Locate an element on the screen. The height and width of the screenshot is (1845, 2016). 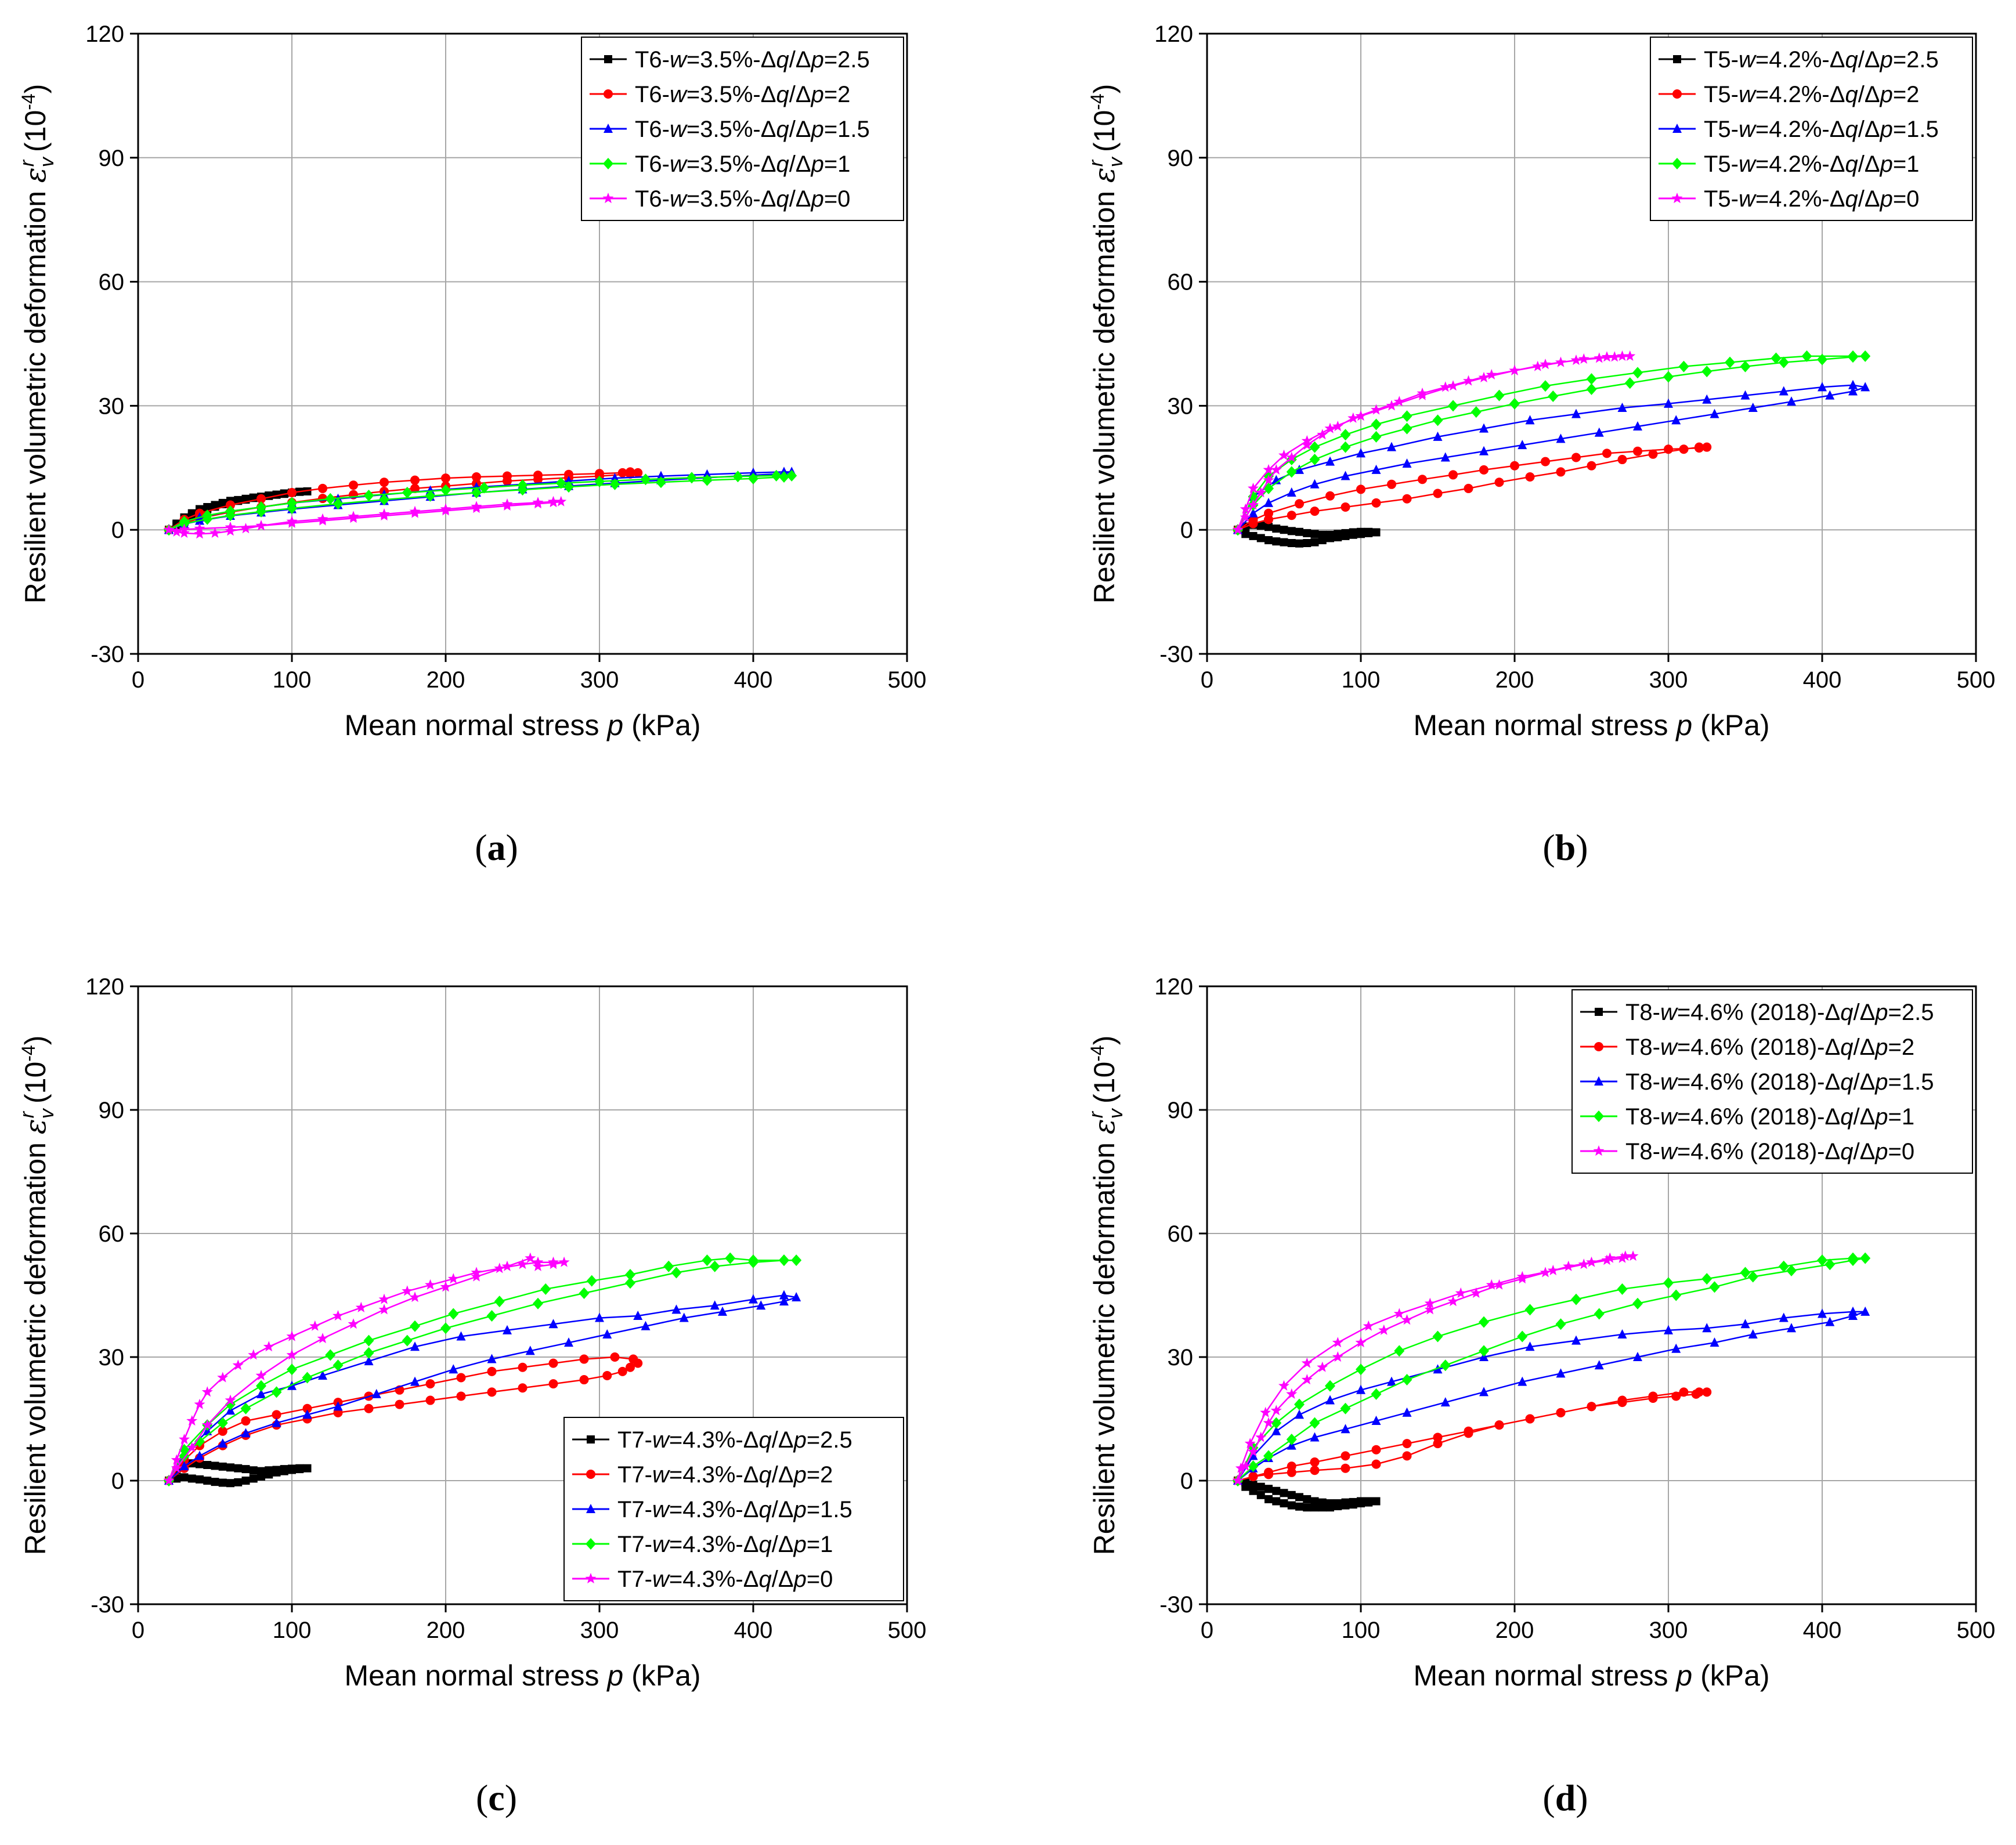
x-tick-label: 200 is located at coordinates (446, 680).